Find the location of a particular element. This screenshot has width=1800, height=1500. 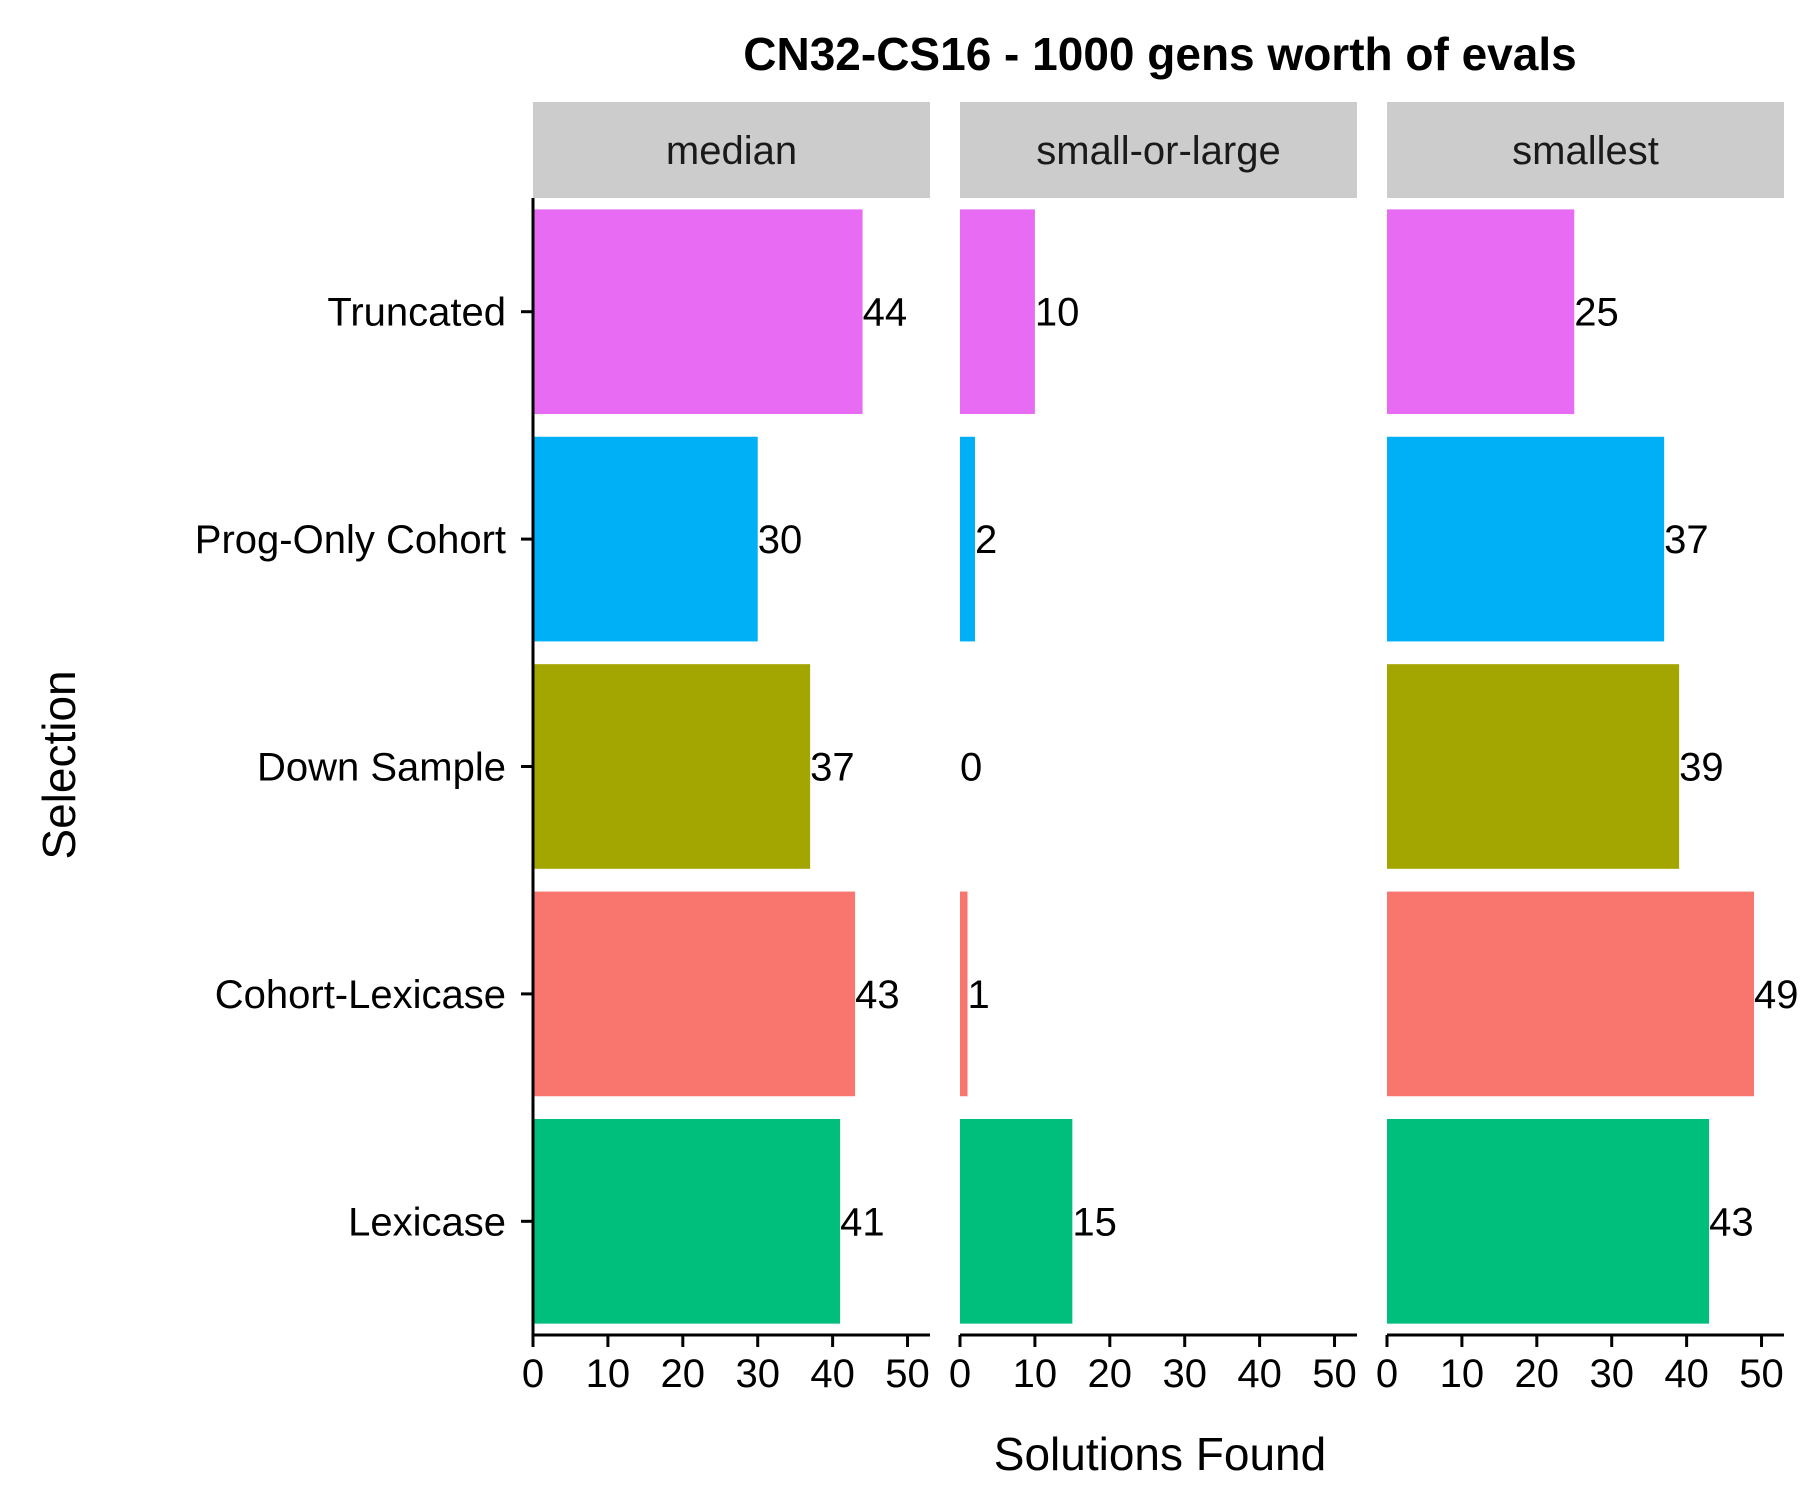

data-label-smallest-prog-only-cohort: 37 is located at coordinates (1686, 540).